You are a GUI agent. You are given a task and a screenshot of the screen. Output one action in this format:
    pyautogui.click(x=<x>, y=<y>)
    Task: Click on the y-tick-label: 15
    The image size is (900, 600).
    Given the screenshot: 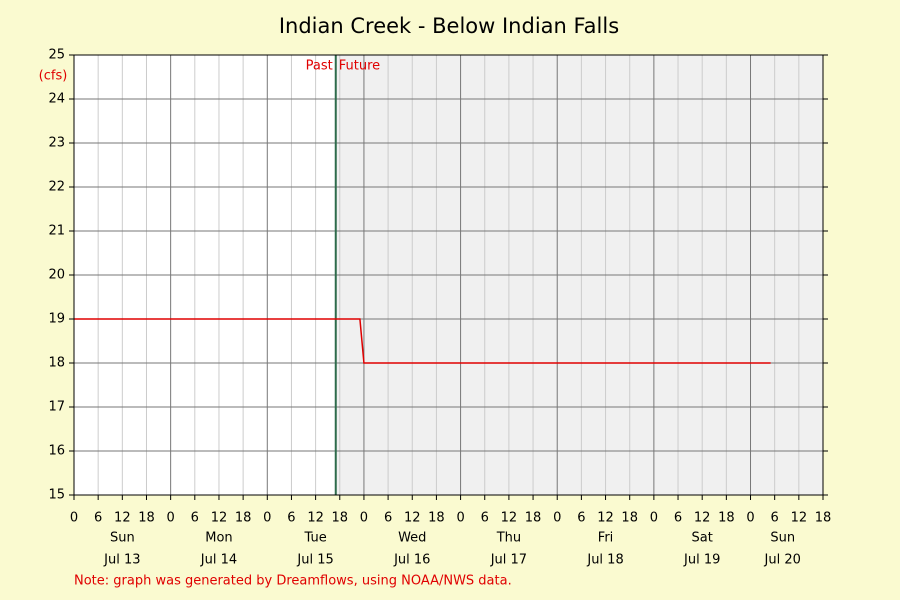 What is the action you would take?
    pyautogui.click(x=56, y=495)
    